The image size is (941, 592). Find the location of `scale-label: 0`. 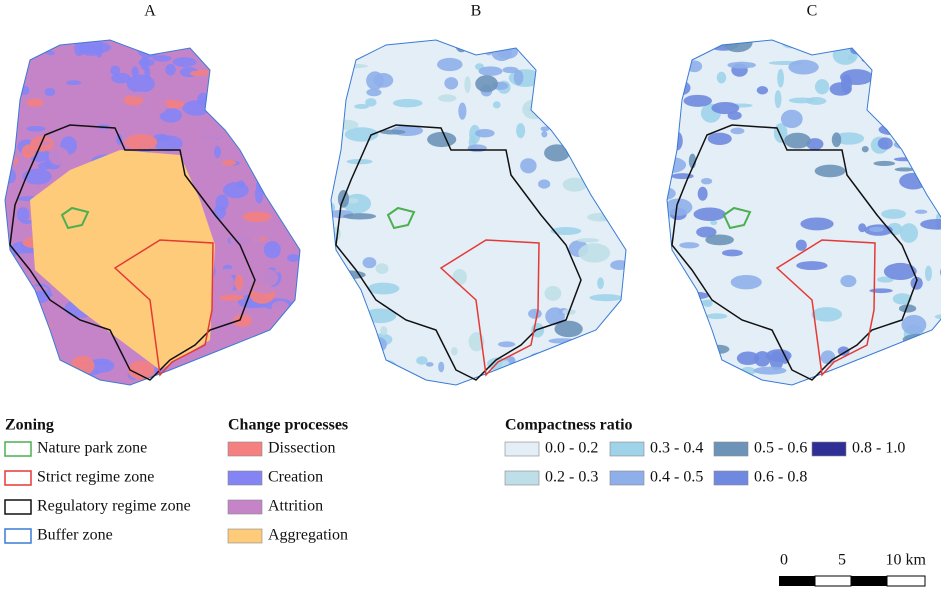

scale-label: 0 is located at coordinates (784, 560).